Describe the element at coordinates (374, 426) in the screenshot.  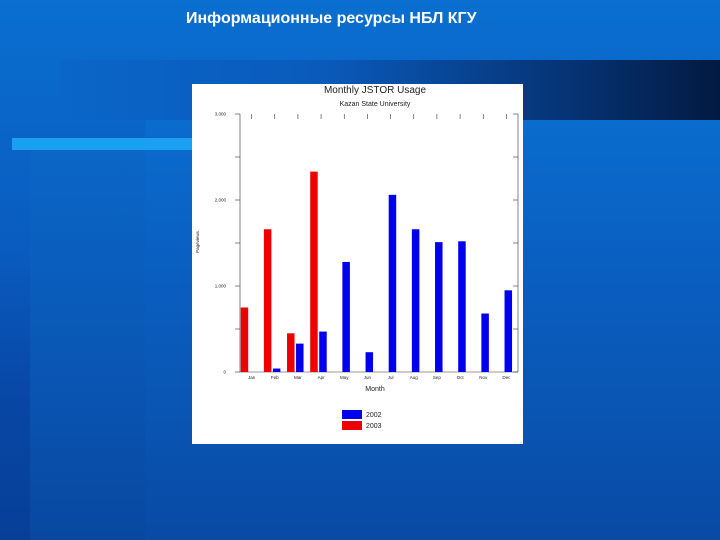
I see `legend-label-2003: 2003` at that location.